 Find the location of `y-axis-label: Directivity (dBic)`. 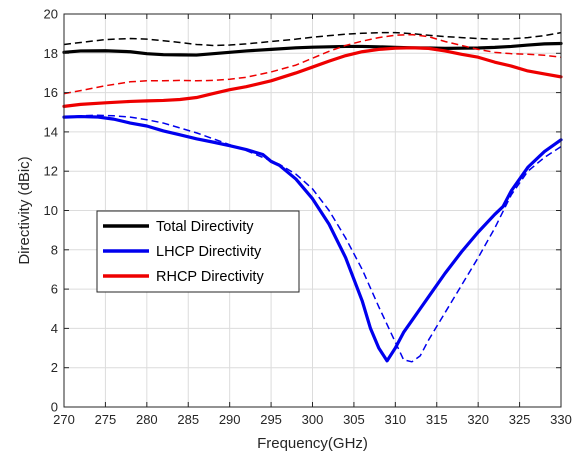

y-axis-label: Directivity (dBic) is located at coordinates (24, 210).